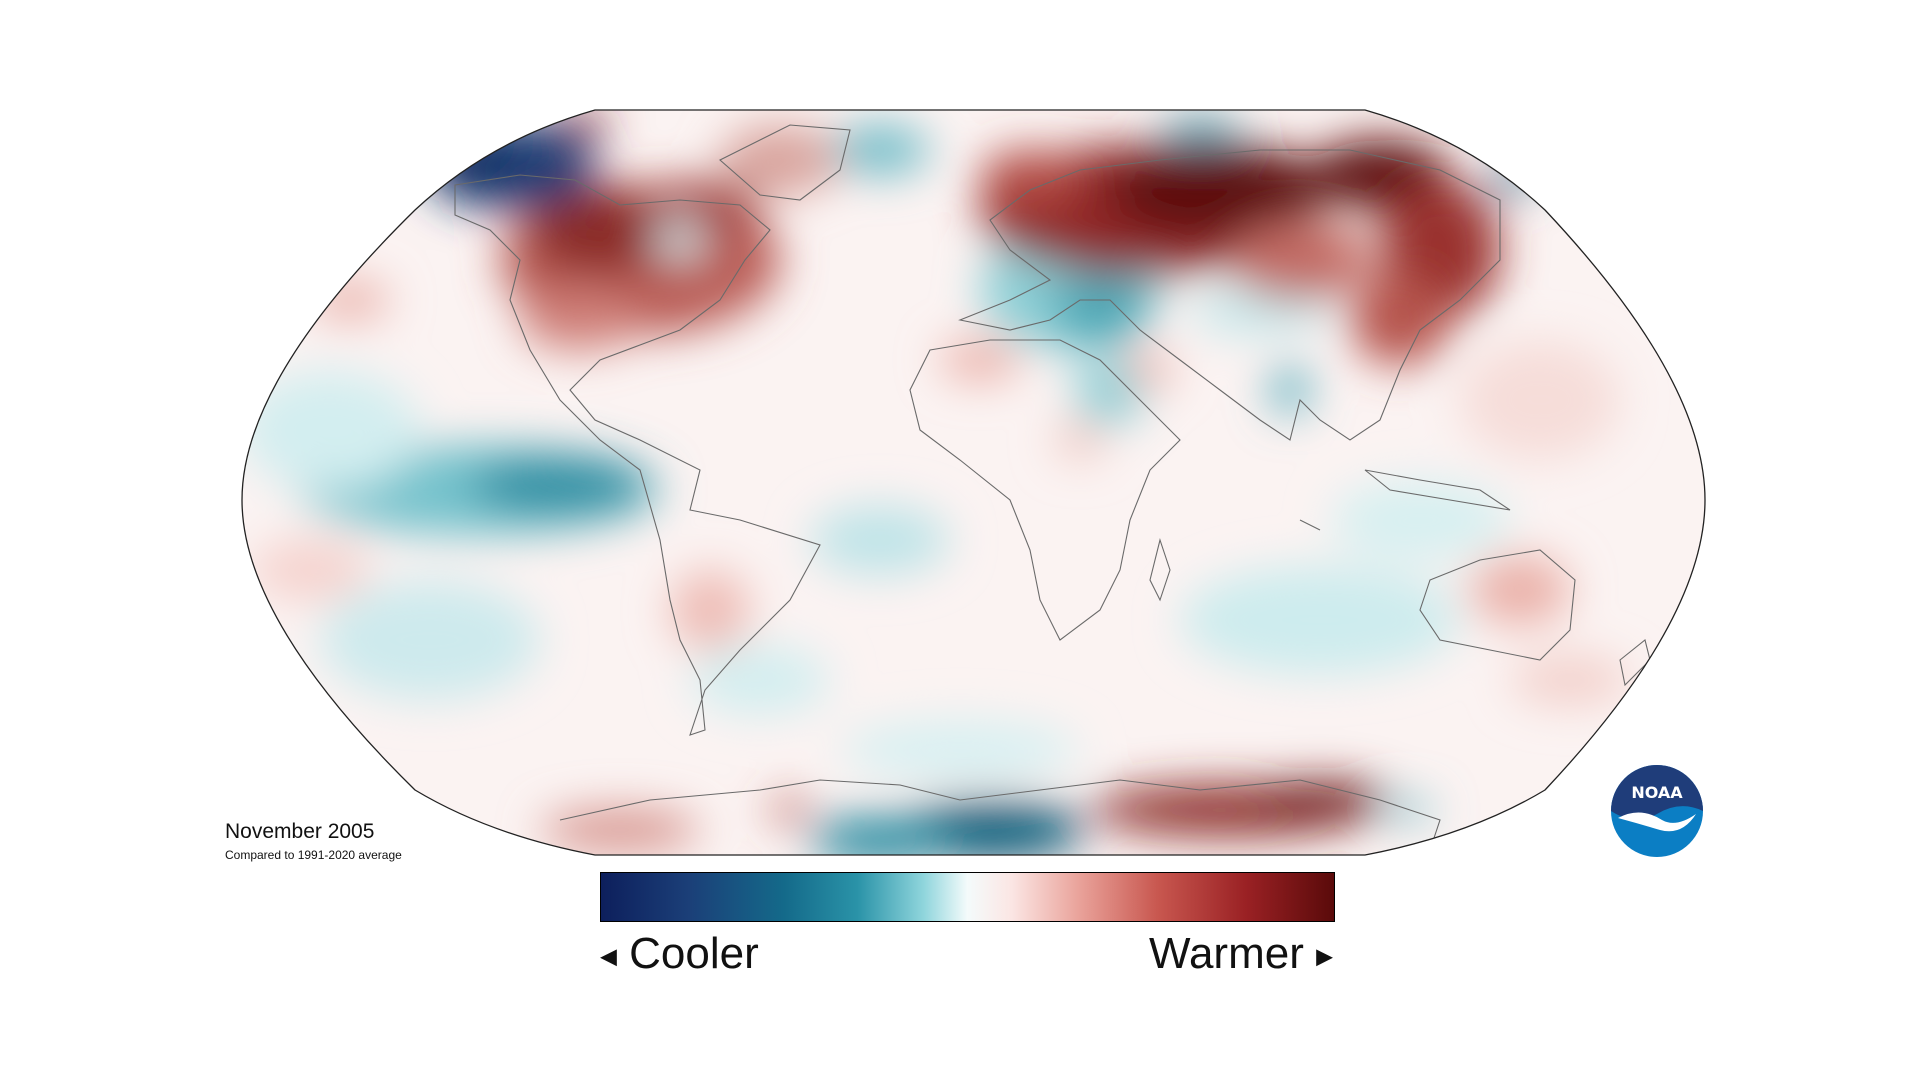 Image resolution: width=1920 pixels, height=1080 pixels. What do you see at coordinates (1324, 956) in the screenshot?
I see `right-arrow-icon: ▶` at bounding box center [1324, 956].